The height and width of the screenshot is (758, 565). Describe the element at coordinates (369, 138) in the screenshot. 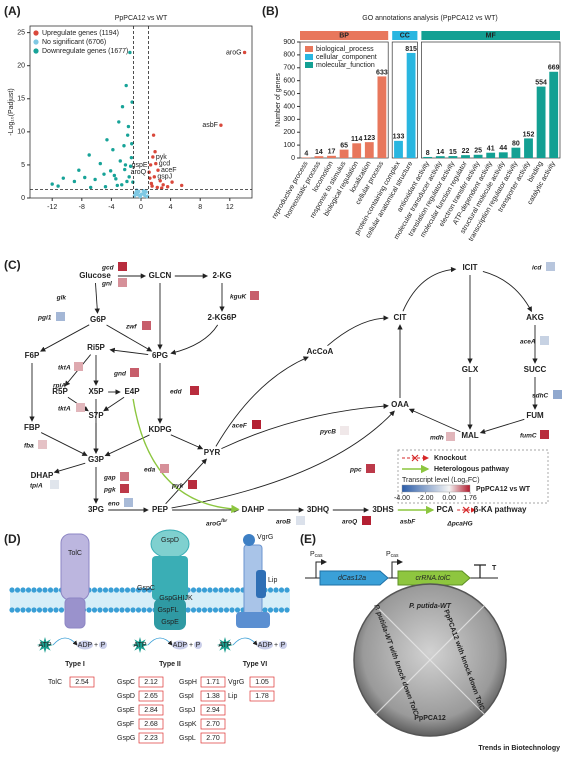

I see `value-label: 123` at that location.